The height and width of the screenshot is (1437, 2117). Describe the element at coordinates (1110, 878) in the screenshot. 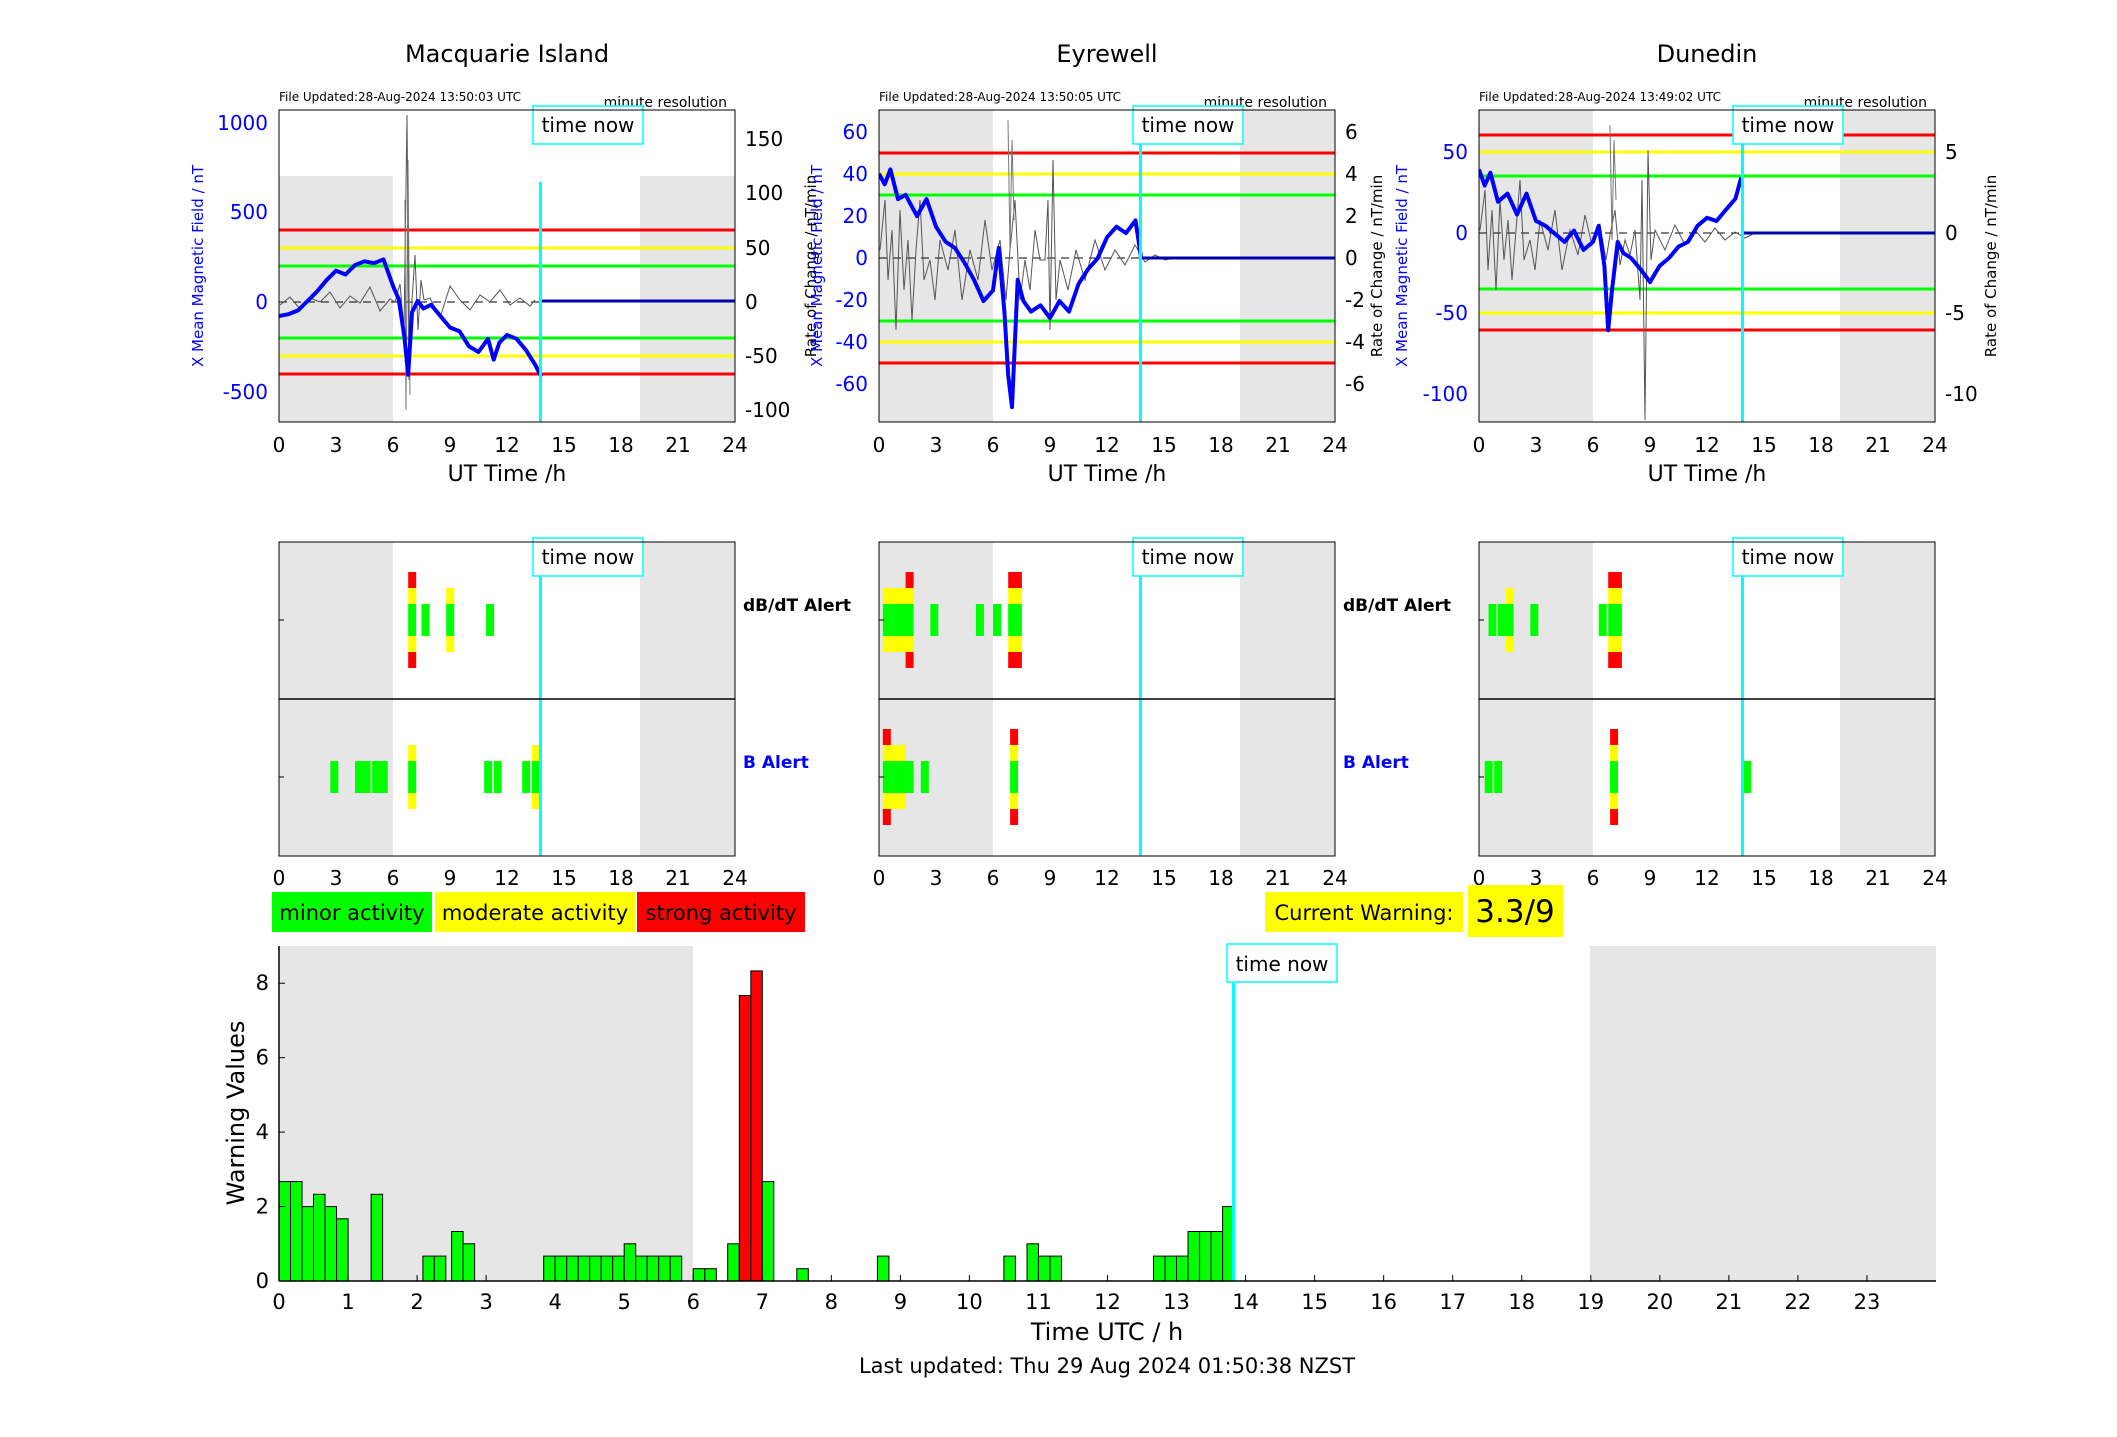

I see `x-axis-ticks: 0 3 6 9 12 15 18 21 24` at that location.